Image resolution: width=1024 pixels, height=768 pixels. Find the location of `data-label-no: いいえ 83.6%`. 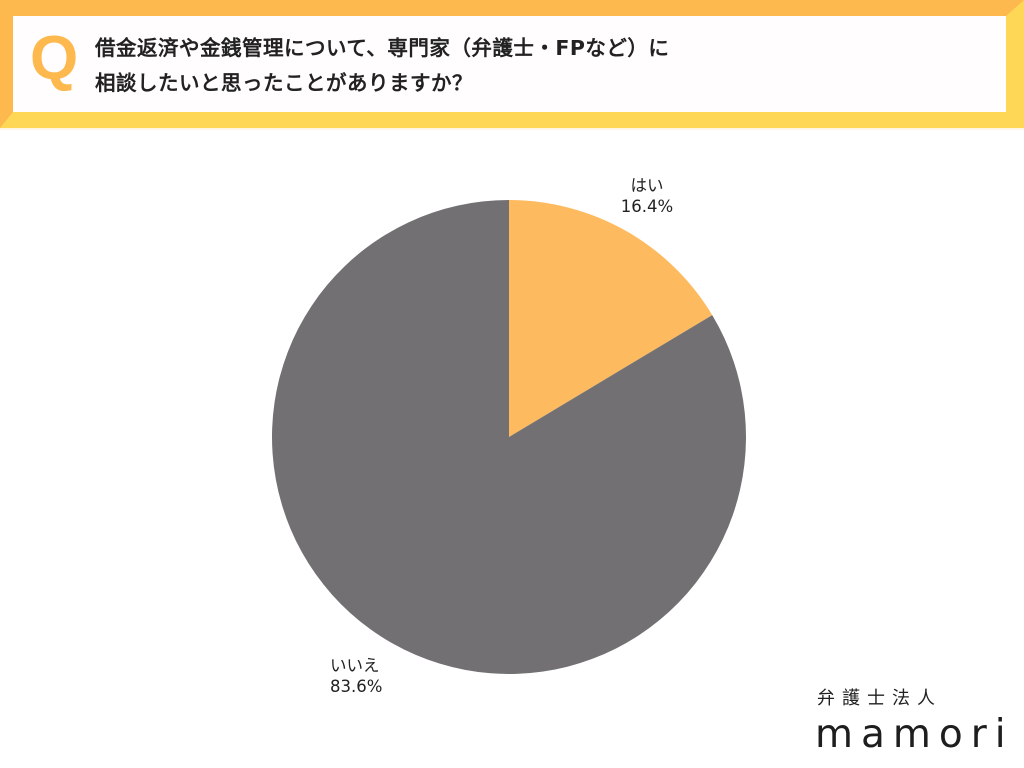

data-label-no: いいえ 83.6% is located at coordinates (370, 676).